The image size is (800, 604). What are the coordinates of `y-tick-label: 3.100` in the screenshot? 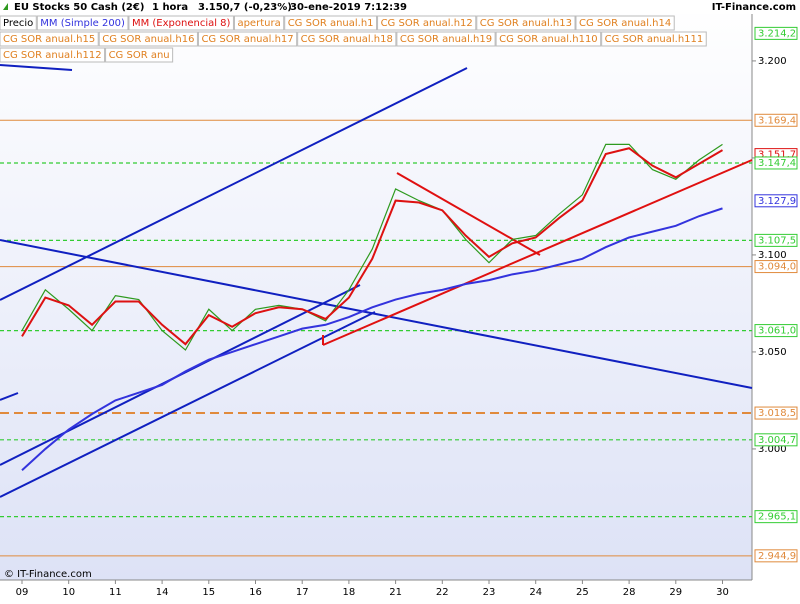 It's located at (772, 255).